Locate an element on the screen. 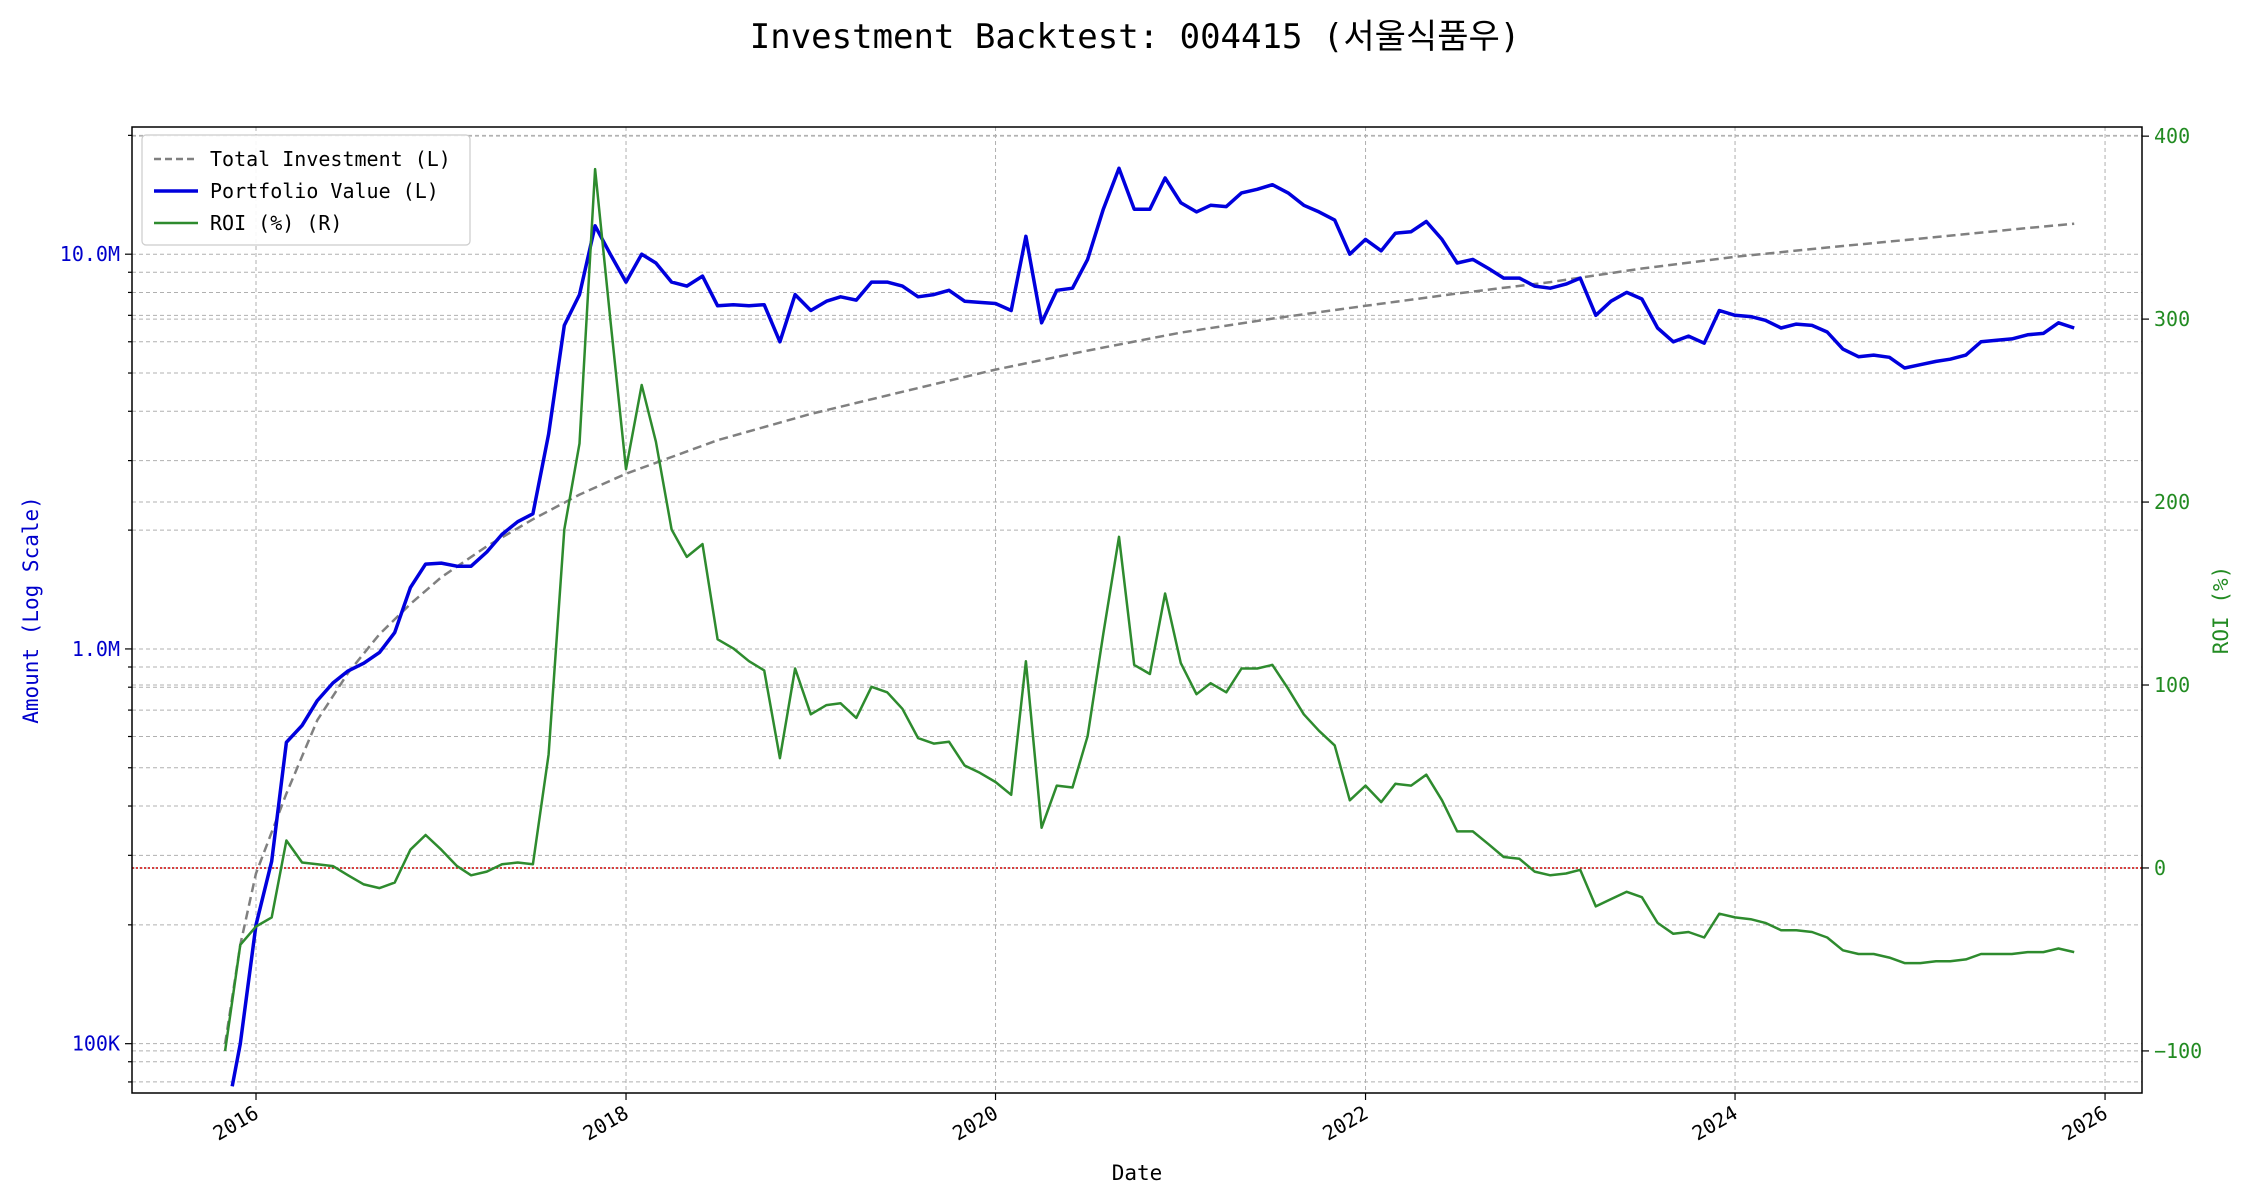 This screenshot has height=1200, width=2250. x-tick-label: 2020 is located at coordinates (975, 1123).